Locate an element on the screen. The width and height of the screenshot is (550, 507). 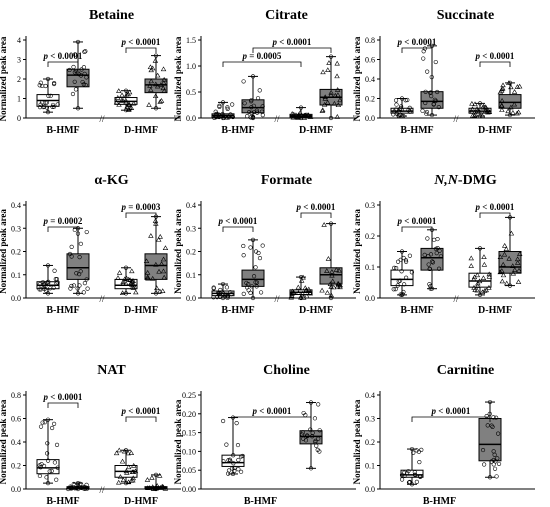
y-tick-label: 0.8 is located at coordinates (16, 395).